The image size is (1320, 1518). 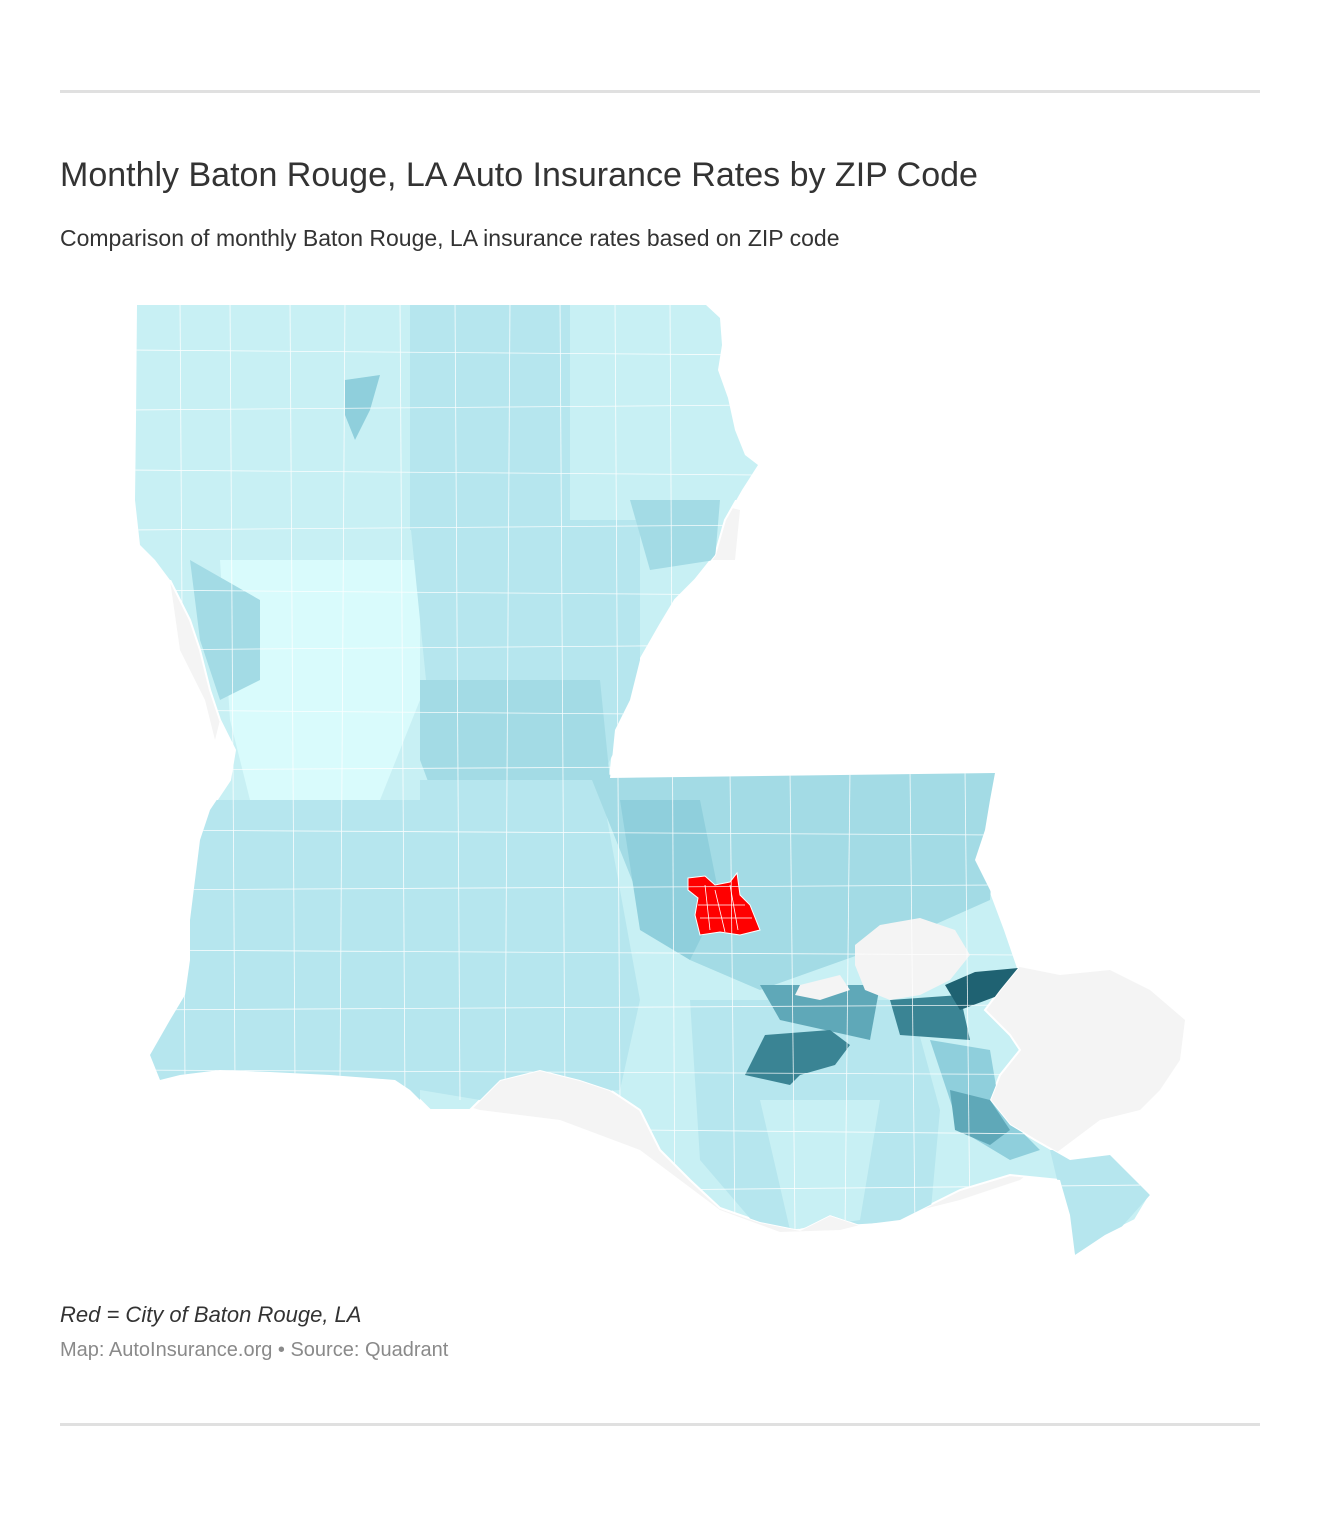 I want to click on zone-central-west, so click(x=320, y=680).